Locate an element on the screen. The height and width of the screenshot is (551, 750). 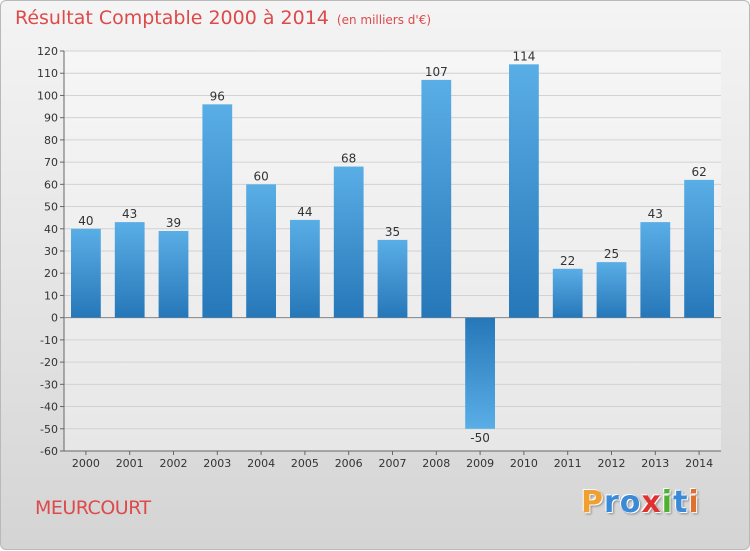
y-tick-label: -20 is located at coordinates (49, 362).